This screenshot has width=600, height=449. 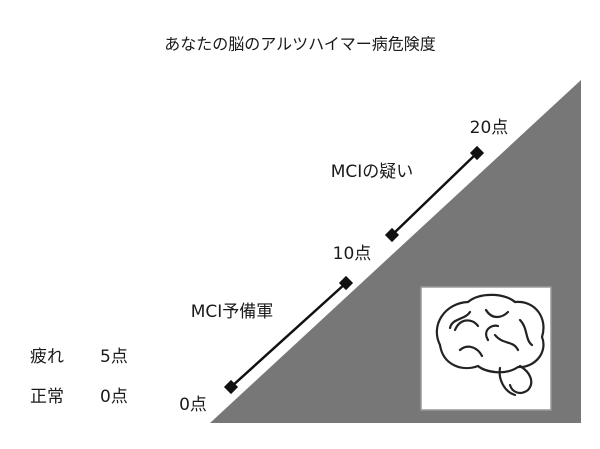 I want to click on legend-score: 0点, so click(x=114, y=397).